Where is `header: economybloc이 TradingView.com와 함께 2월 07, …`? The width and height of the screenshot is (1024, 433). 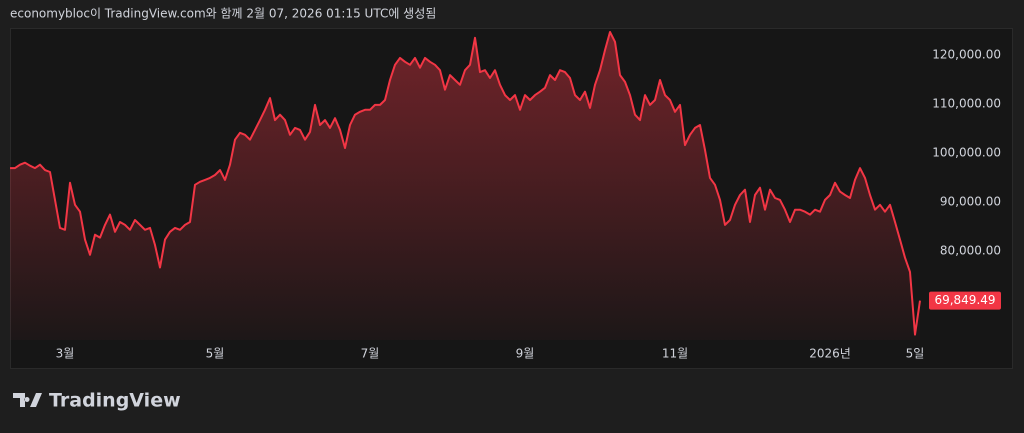
header: economybloc이 TradingView.com와 함께 2월 07, … is located at coordinates (223, 14).